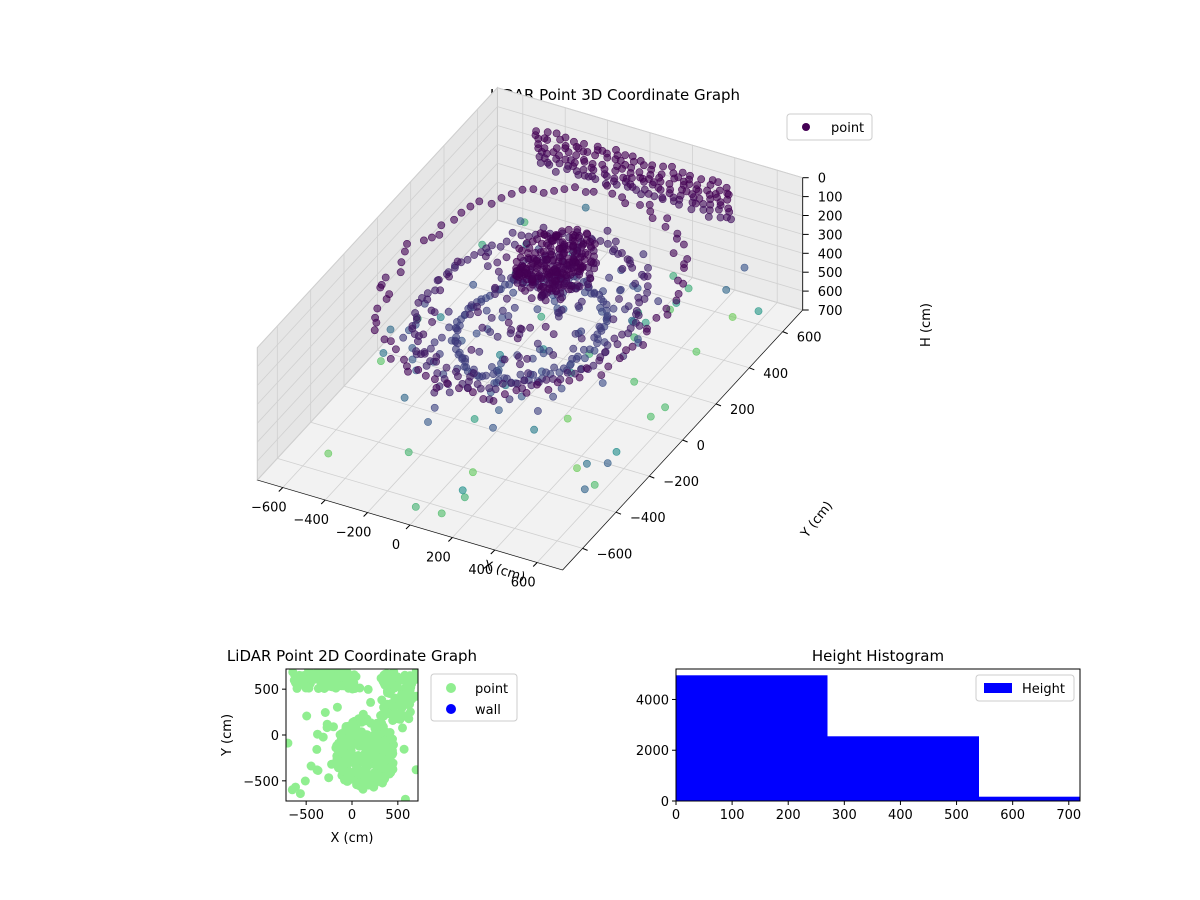 This screenshot has width=1200, height=900. What do you see at coordinates (352, 838) in the screenshot?
I see `chart2d-xlabel: X (cm)` at bounding box center [352, 838].